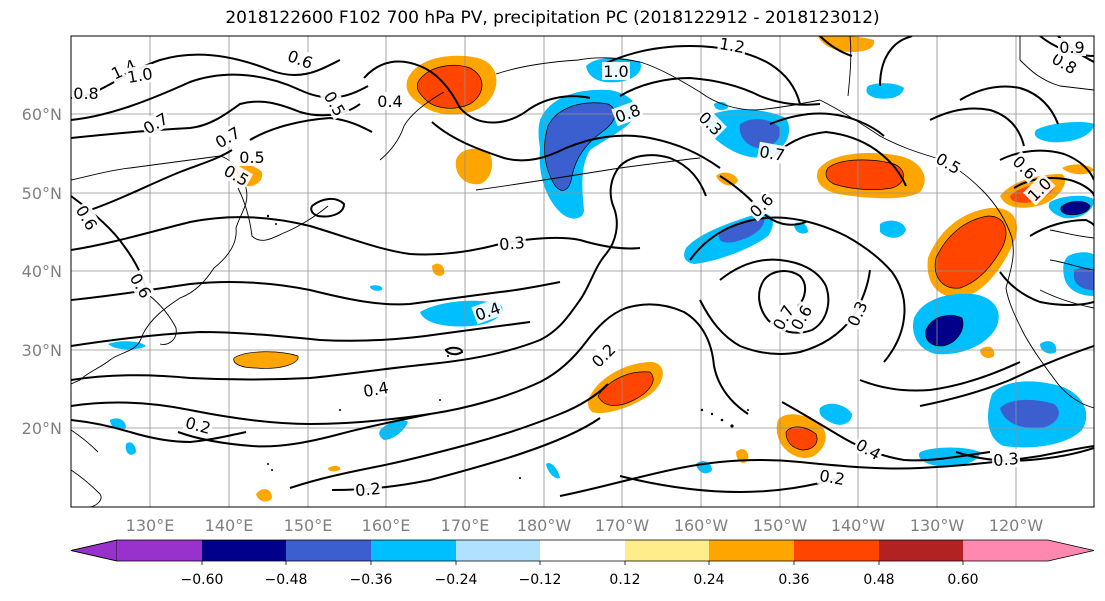 Image resolution: width=1105 pixels, height=601 pixels. Describe the element at coordinates (701, 525) in the screenshot. I see `lon-label: 160°W` at that location.